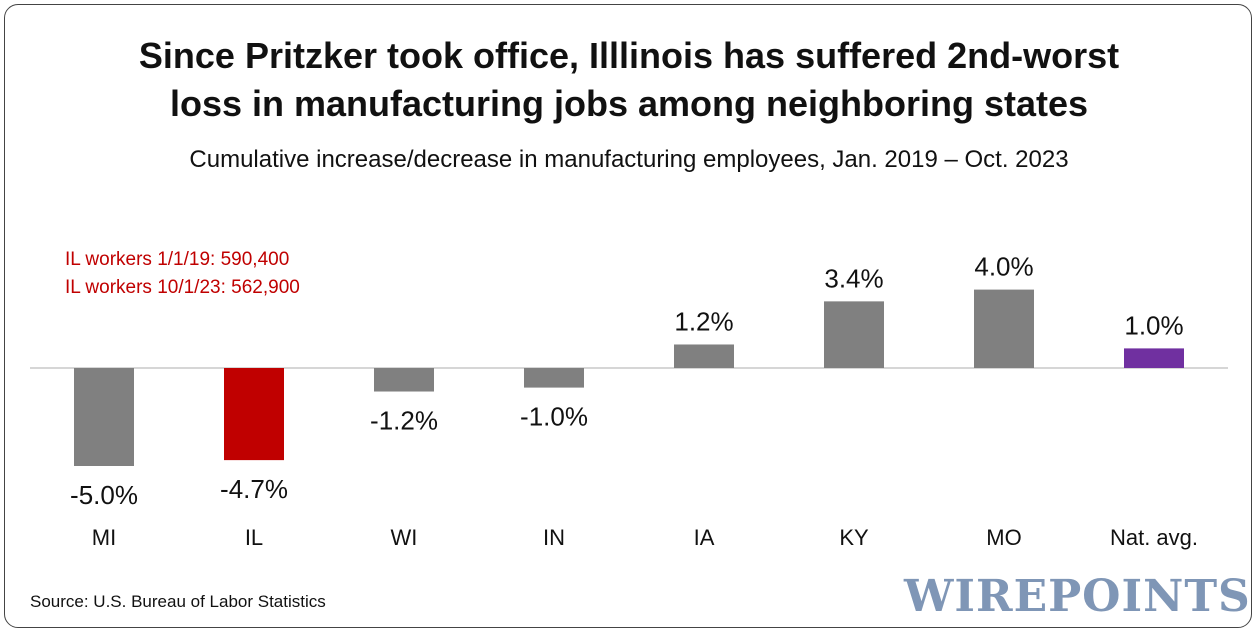  I want to click on il-workers-2019-note: IL workers 1/1/19: 590,400, so click(177, 259).